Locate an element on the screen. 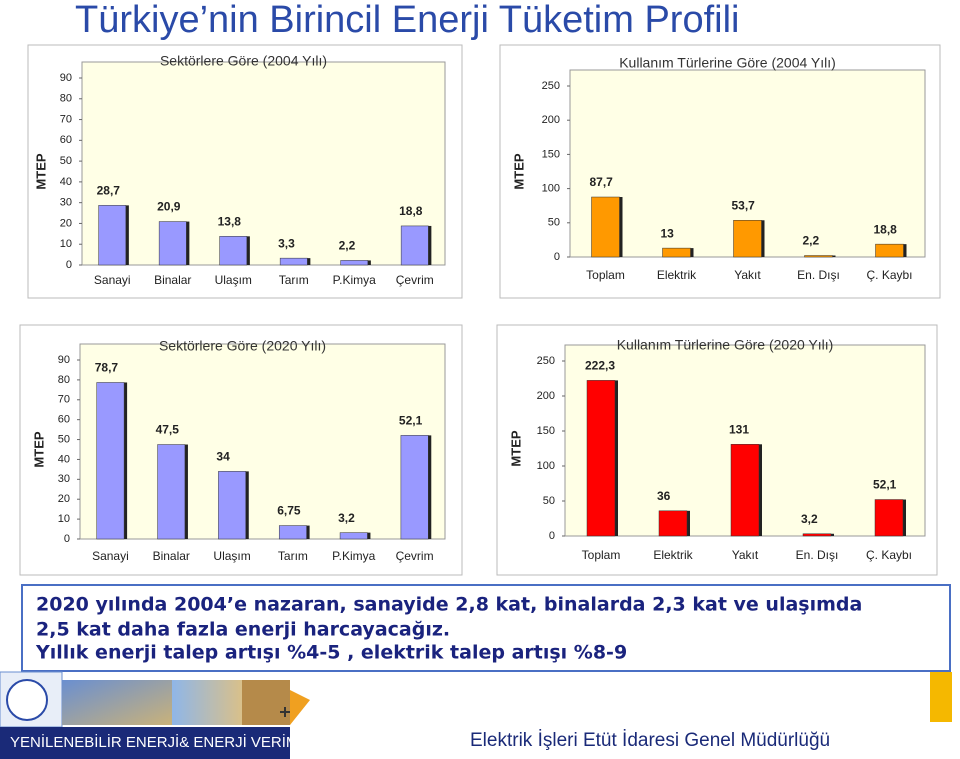  value-label: 6,75 is located at coordinates (289, 511).